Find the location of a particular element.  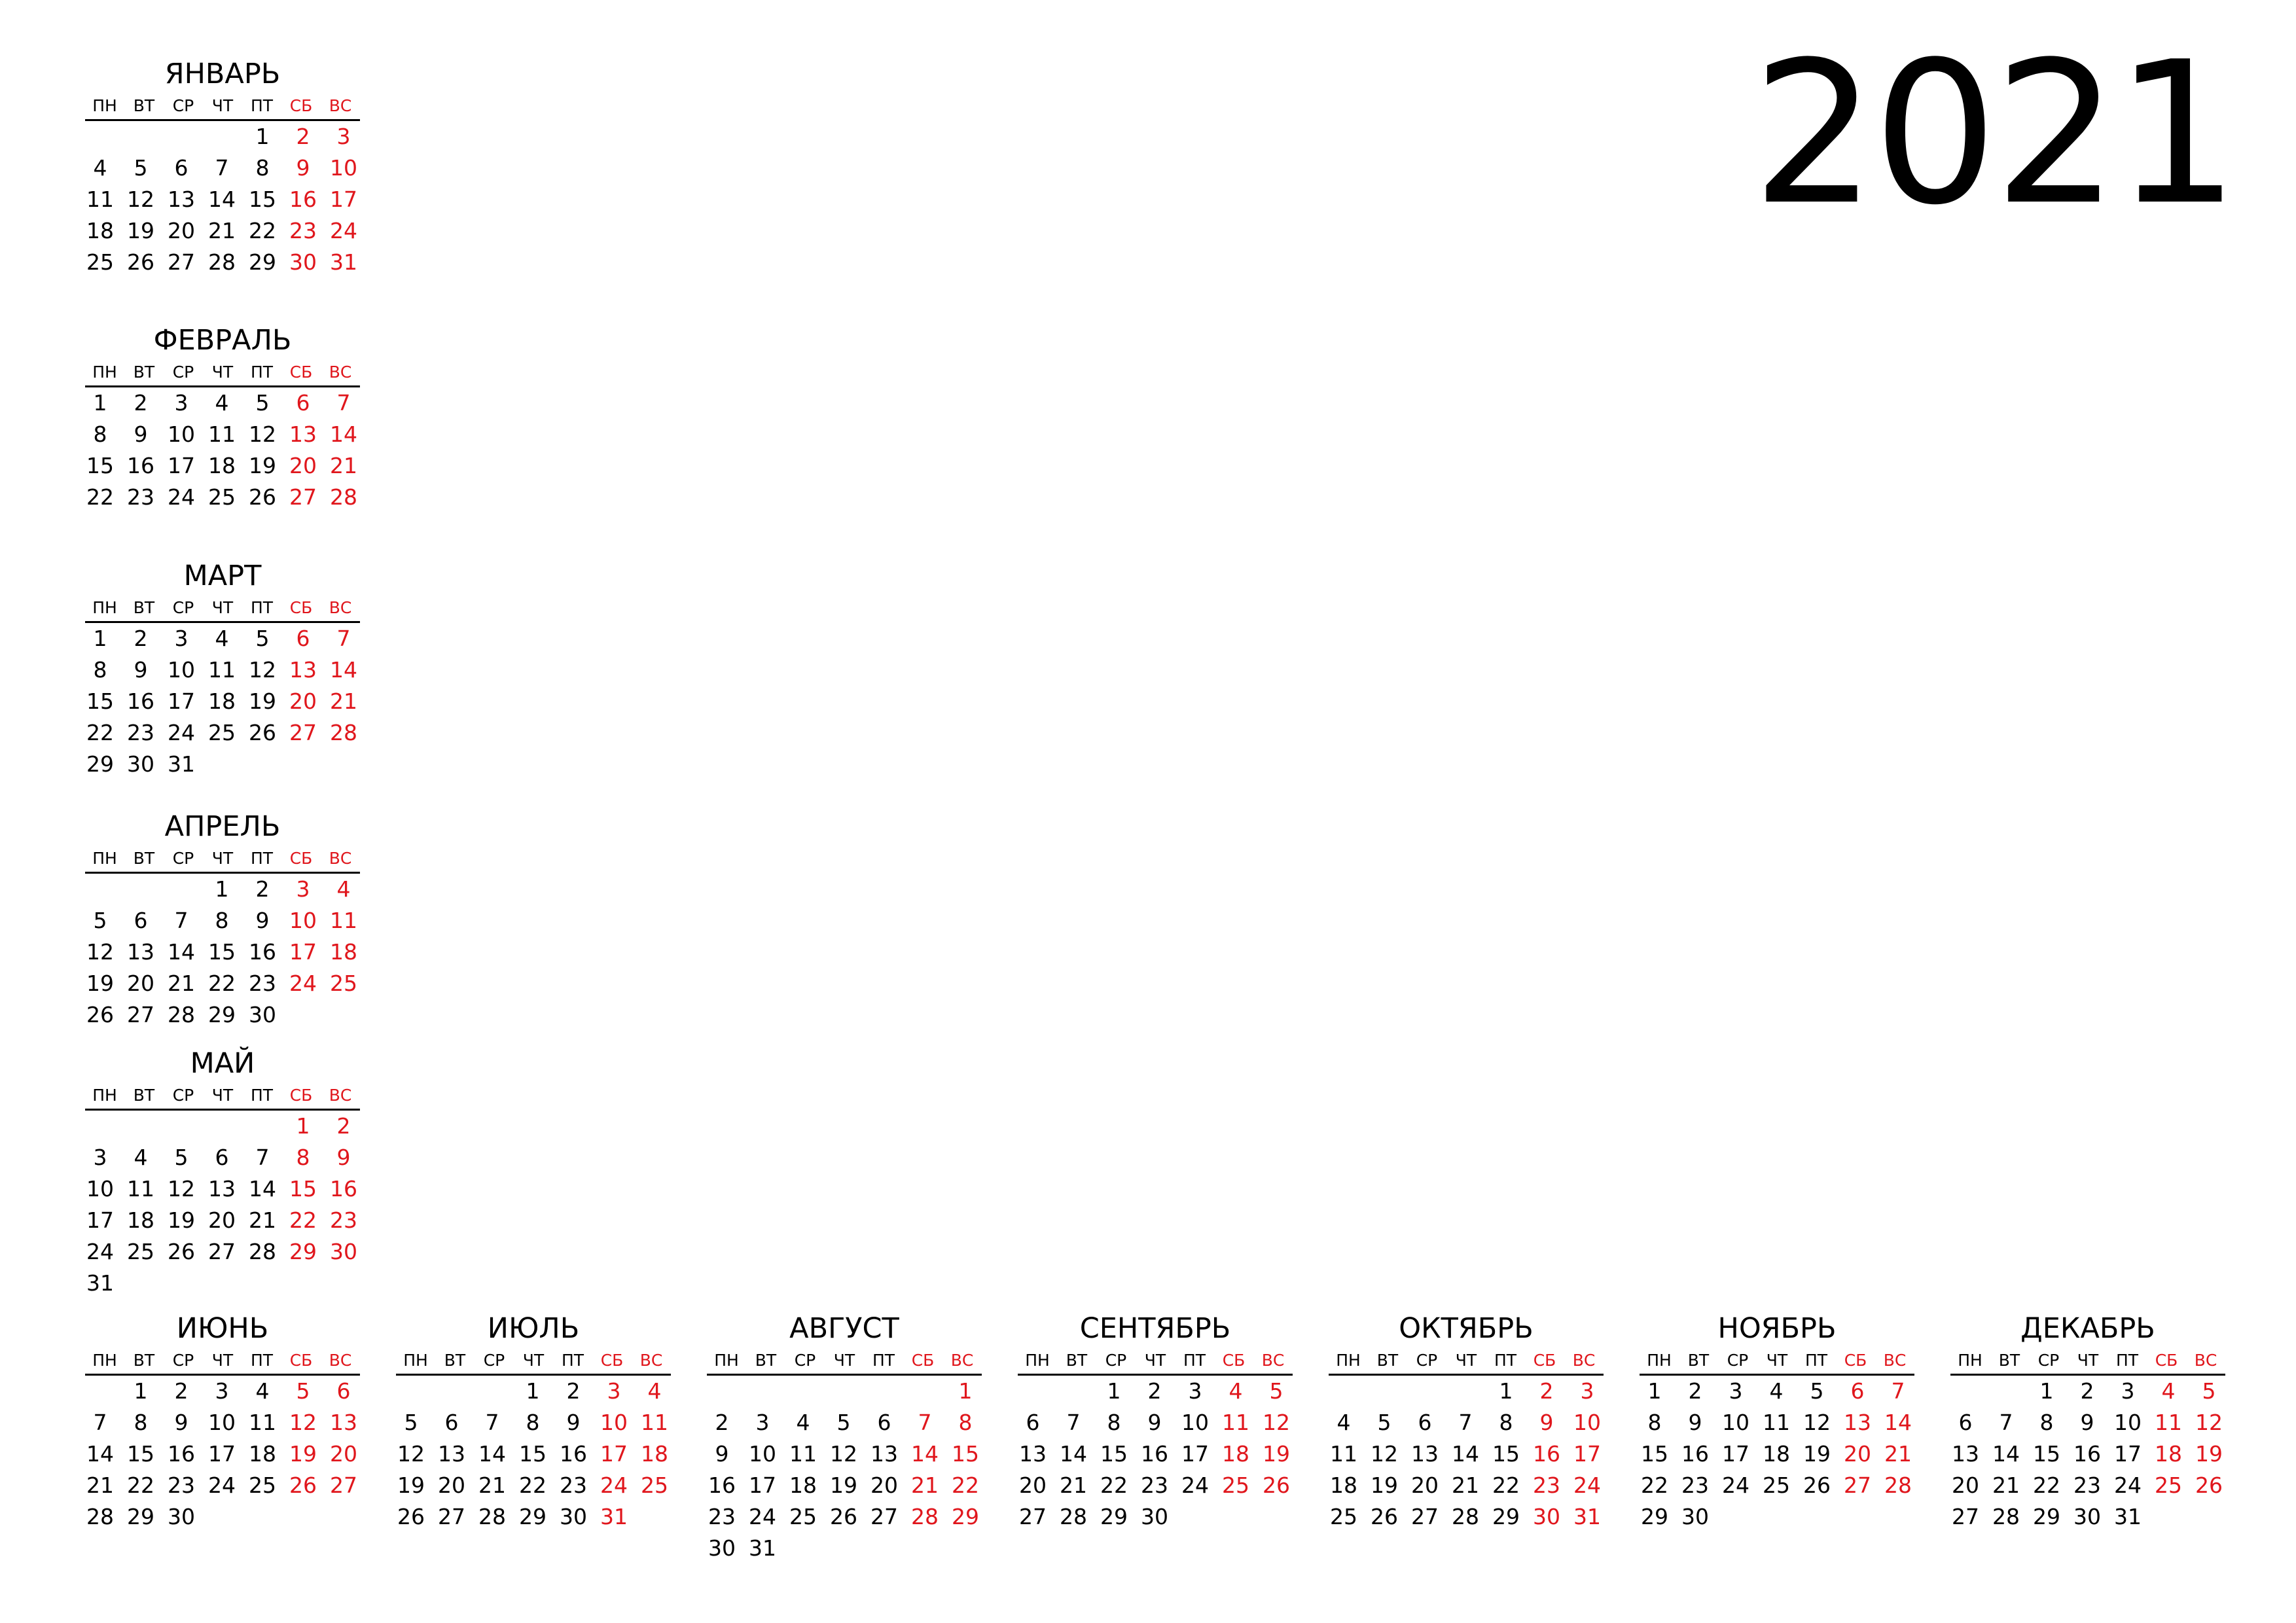

day-cell: 21 is located at coordinates (1073, 1485).